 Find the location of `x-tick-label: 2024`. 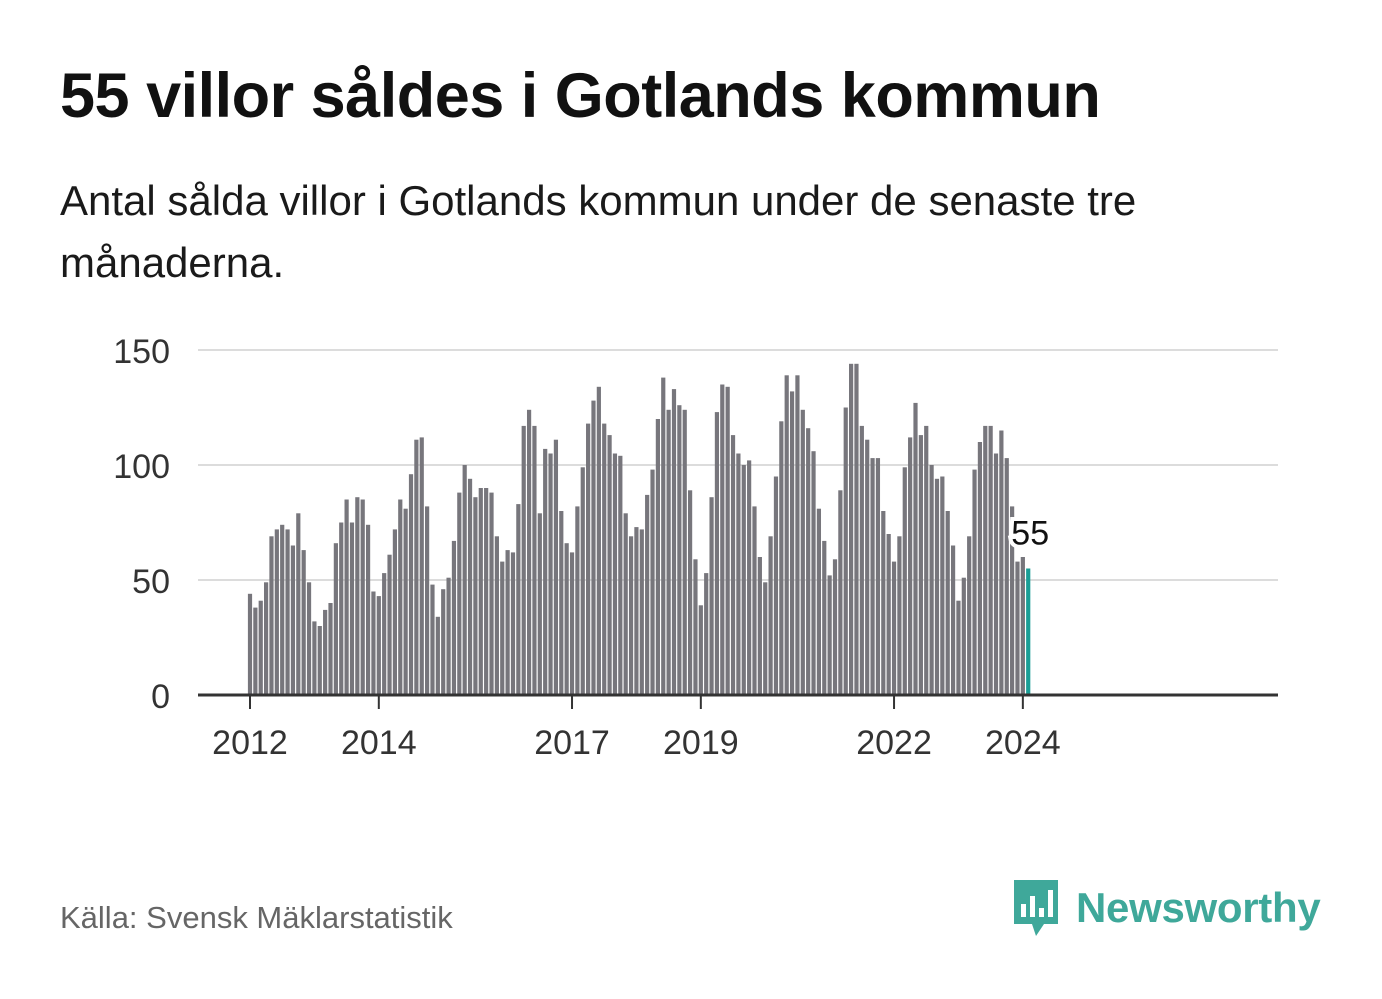

x-tick-label: 2024 is located at coordinates (1023, 743).